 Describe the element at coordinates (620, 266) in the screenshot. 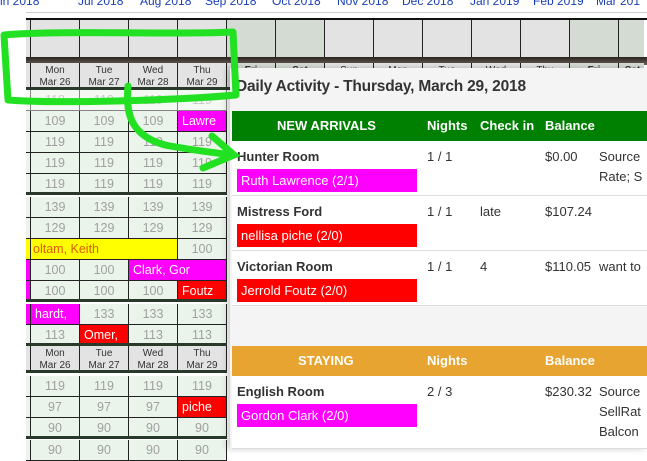

I see `notes-text: want to` at that location.